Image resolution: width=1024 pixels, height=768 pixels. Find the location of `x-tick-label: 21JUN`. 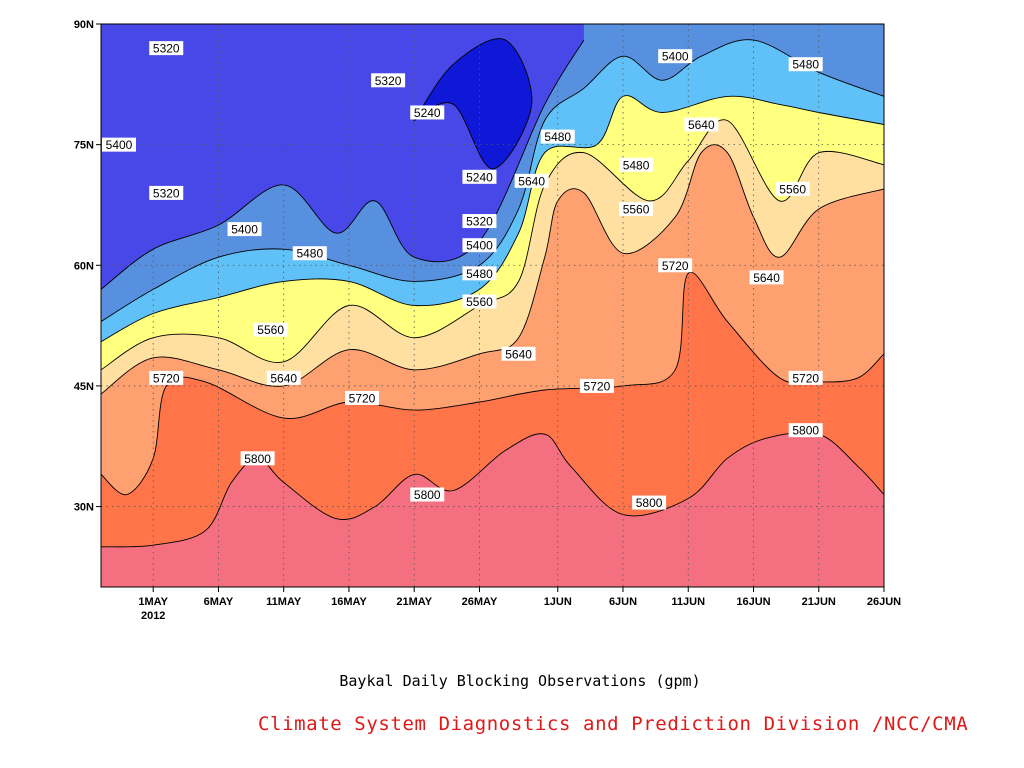

x-tick-label: 21JUN is located at coordinates (819, 602).